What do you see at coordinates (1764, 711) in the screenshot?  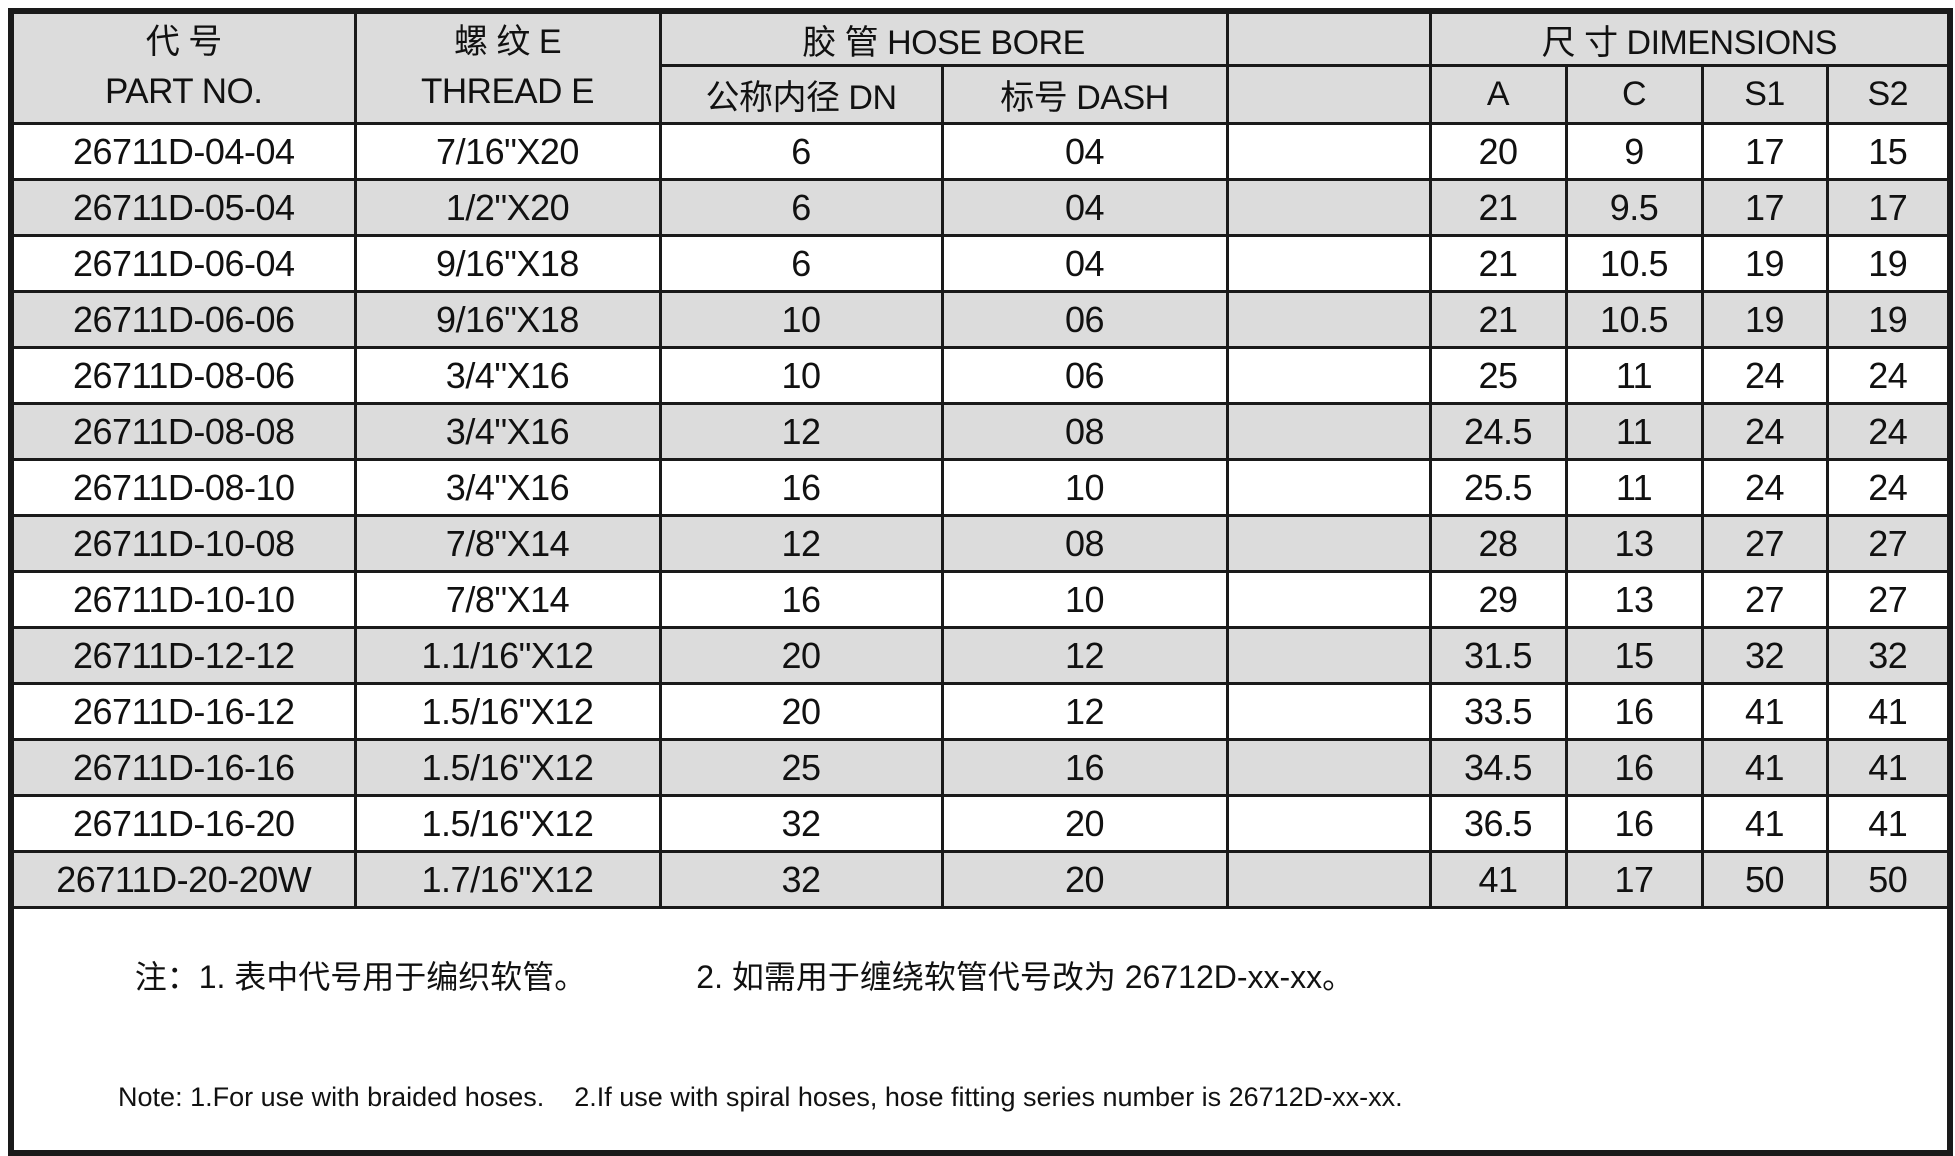 I see `cell-s1: 41` at bounding box center [1764, 711].